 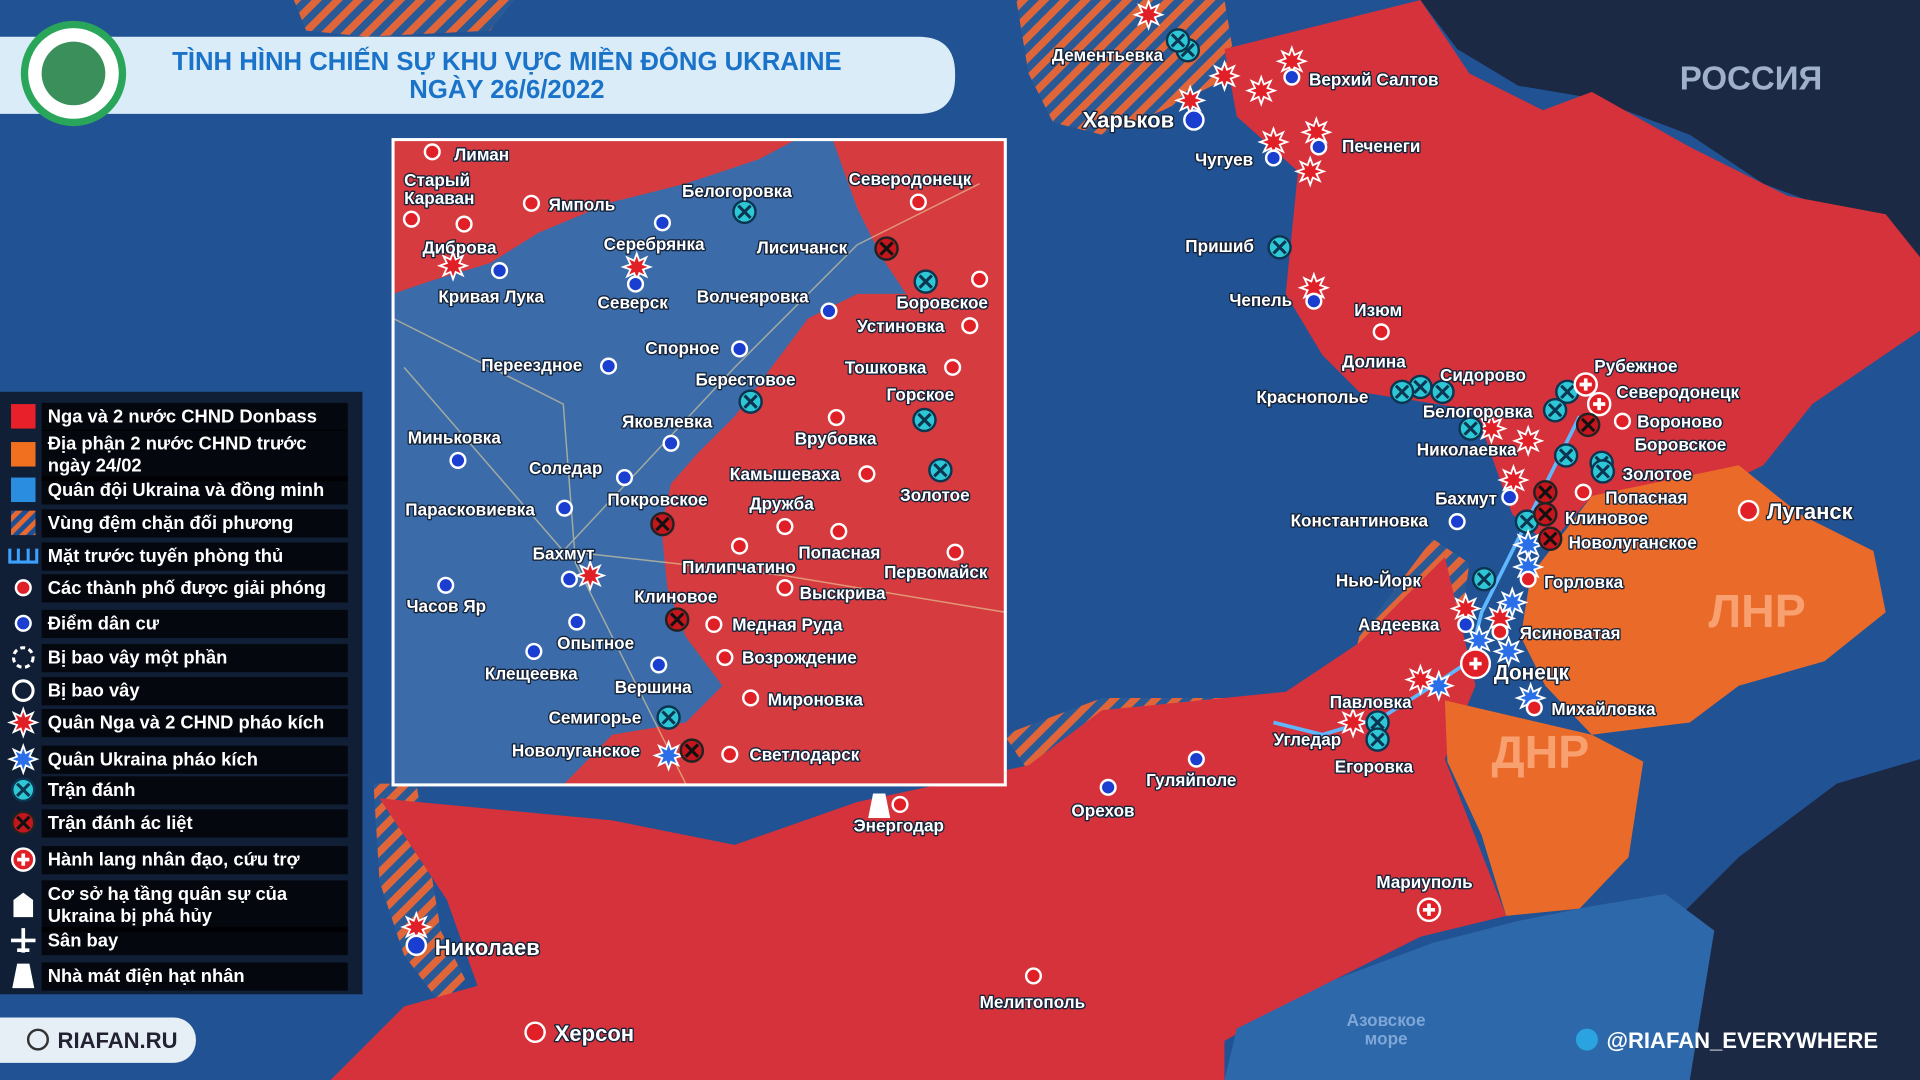 What do you see at coordinates (804, 754) in the screenshot?
I see `inset-place-label: Светлодарск` at bounding box center [804, 754].